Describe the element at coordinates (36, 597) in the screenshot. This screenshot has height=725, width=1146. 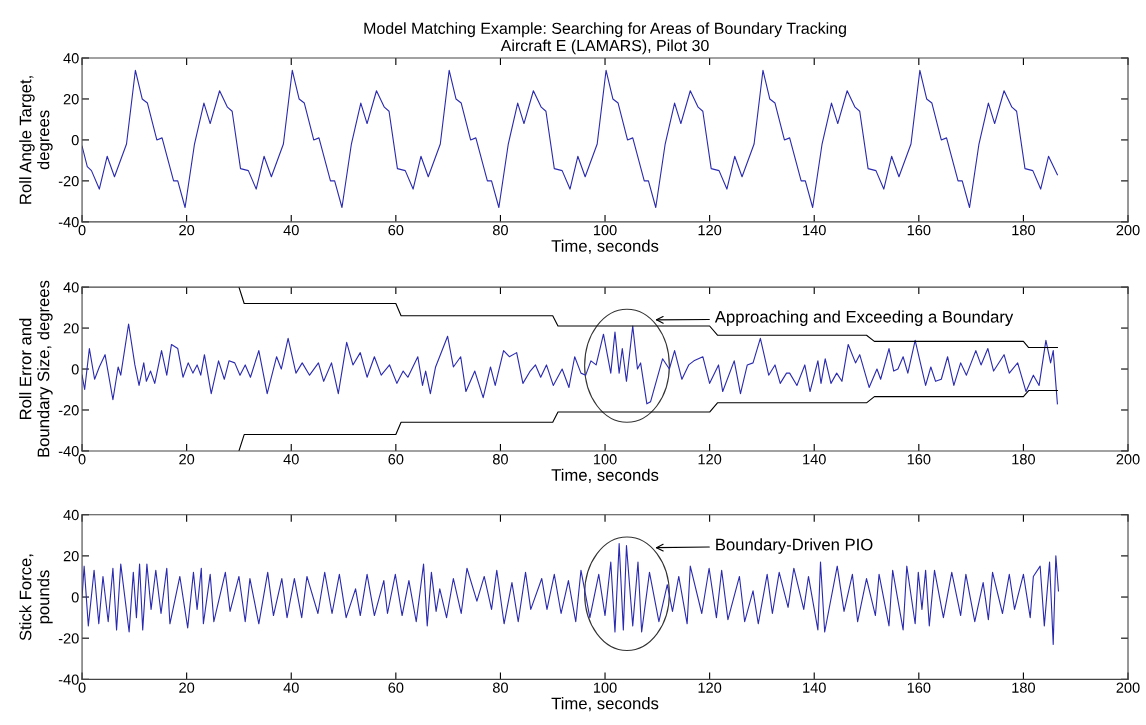
I see `y-axis-title: Stick Force, pounds` at that location.